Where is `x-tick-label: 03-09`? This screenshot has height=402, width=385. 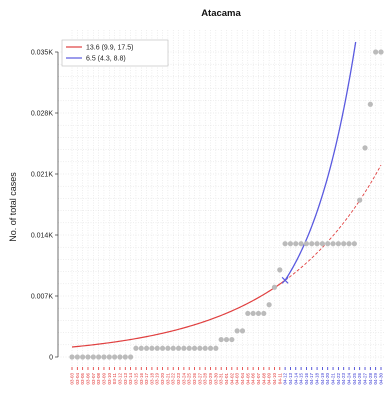 x-tick-label: 03-09 is located at coordinates (103, 379).